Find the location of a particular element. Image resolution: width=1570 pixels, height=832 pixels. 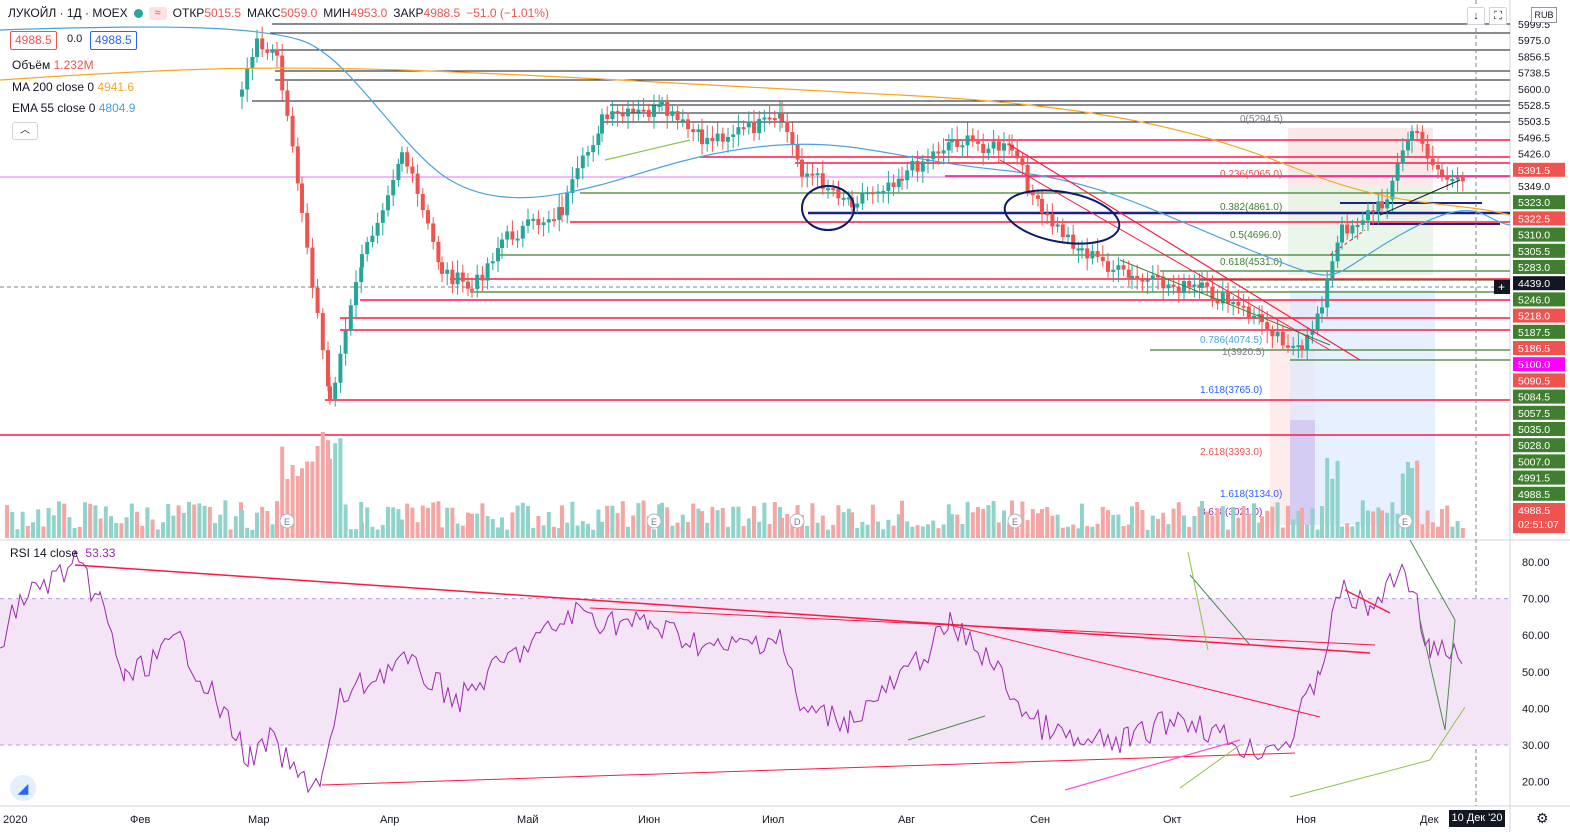

price-axis-label: 5496.5 is located at coordinates (1534, 138).